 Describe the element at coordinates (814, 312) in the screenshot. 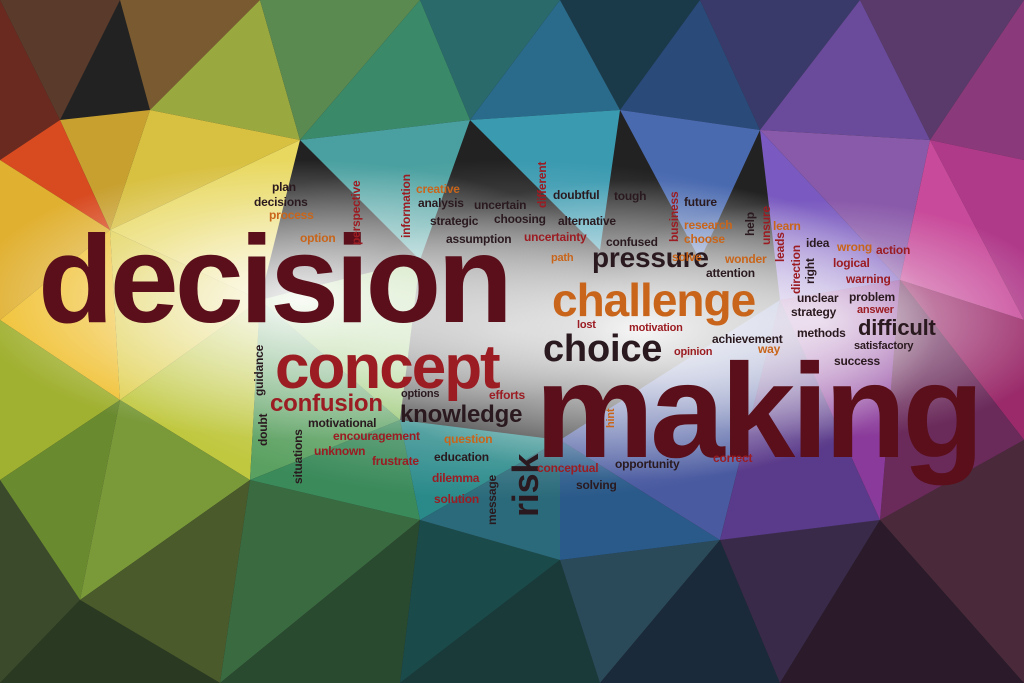

I see `word-strategy: strategy` at that location.